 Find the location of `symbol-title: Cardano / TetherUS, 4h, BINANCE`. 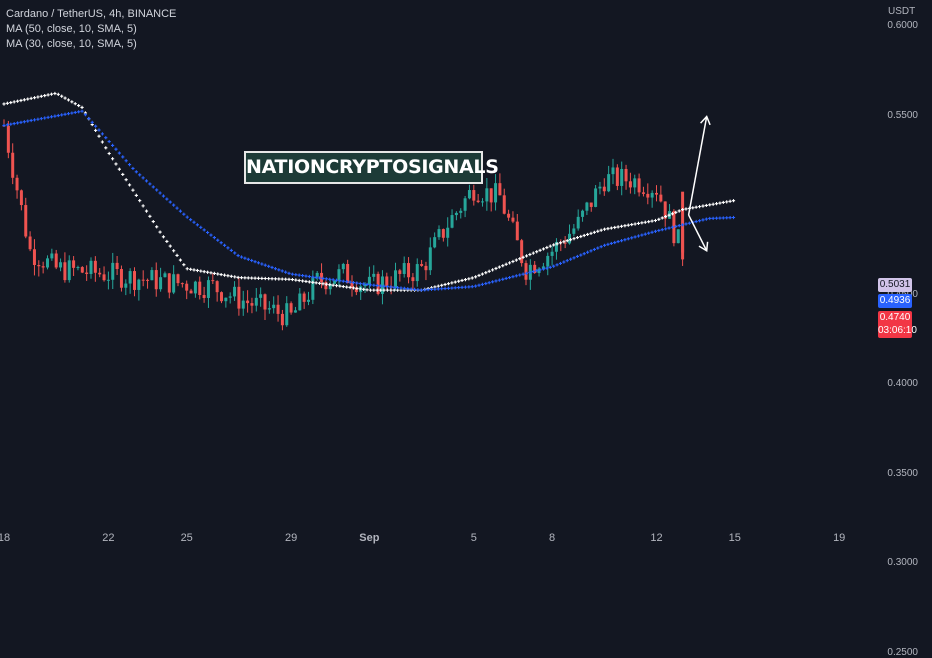

symbol-title: Cardano / TetherUS, 4h, BINANCE is located at coordinates (91, 14).